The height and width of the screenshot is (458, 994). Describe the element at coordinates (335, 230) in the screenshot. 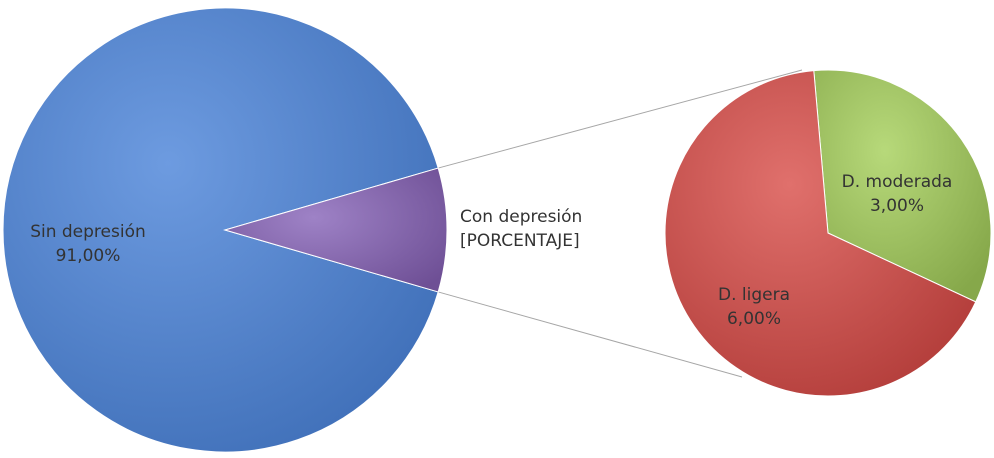

I see `main-pie-slice-con-depresion` at that location.